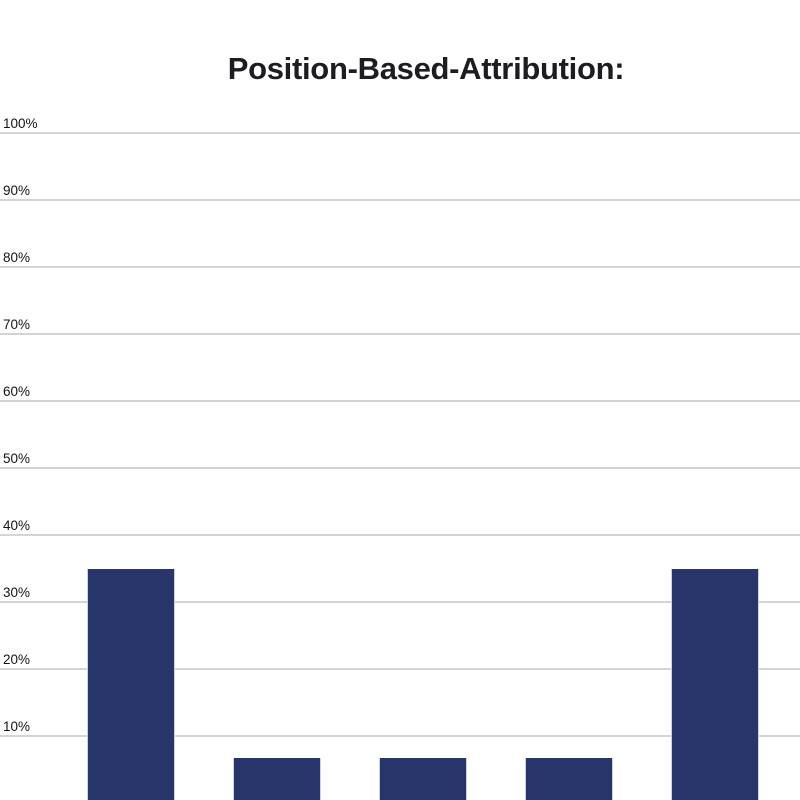 This screenshot has height=800, width=800. What do you see at coordinates (20, 123) in the screenshot?
I see `y-tick-label: 100%` at bounding box center [20, 123].